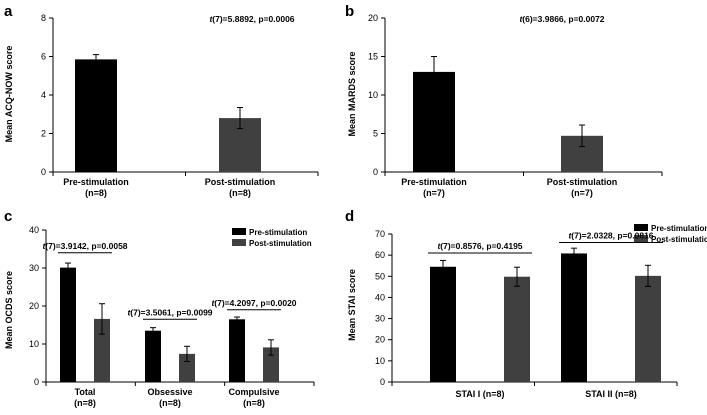 This screenshot has height=415, width=707. What do you see at coordinates (679, 228) in the screenshot?
I see `legend-label-pre-d: Pre-stimulation` at bounding box center [679, 228].